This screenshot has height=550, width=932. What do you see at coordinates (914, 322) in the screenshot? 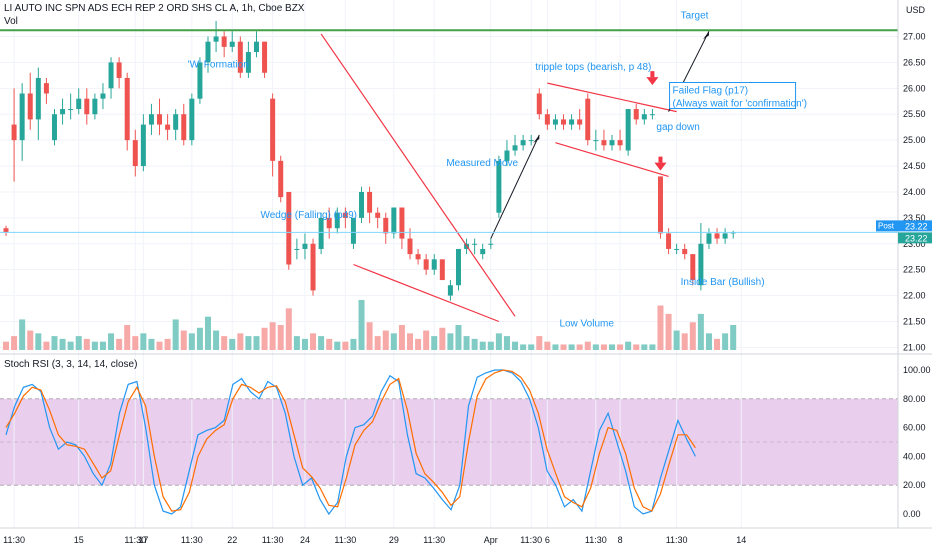
I see `price-tick-label: 21.50` at bounding box center [914, 322].